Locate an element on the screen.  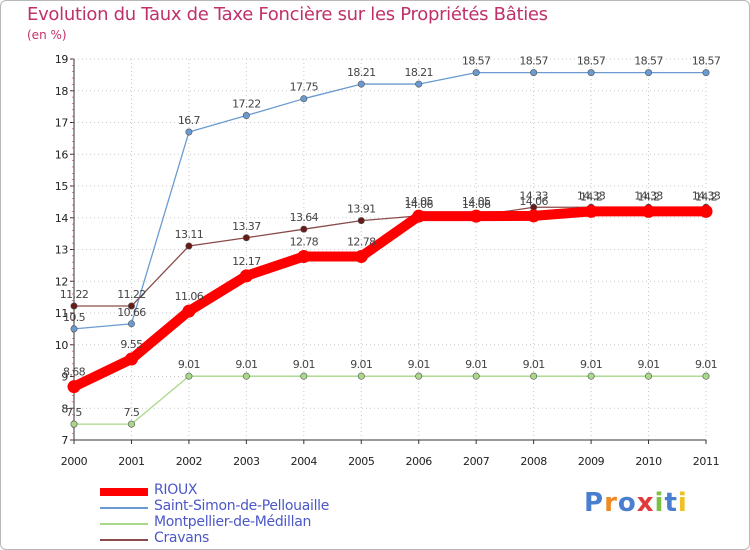
series-line-montpellier-de-m-dillan is located at coordinates (390, 400).